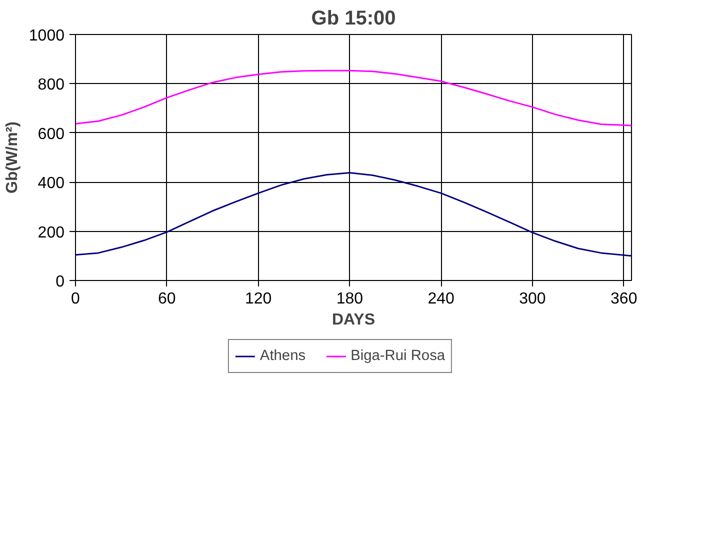  Describe the element at coordinates (258, 299) in the screenshot. I see `x-tick-label: 120` at that location.